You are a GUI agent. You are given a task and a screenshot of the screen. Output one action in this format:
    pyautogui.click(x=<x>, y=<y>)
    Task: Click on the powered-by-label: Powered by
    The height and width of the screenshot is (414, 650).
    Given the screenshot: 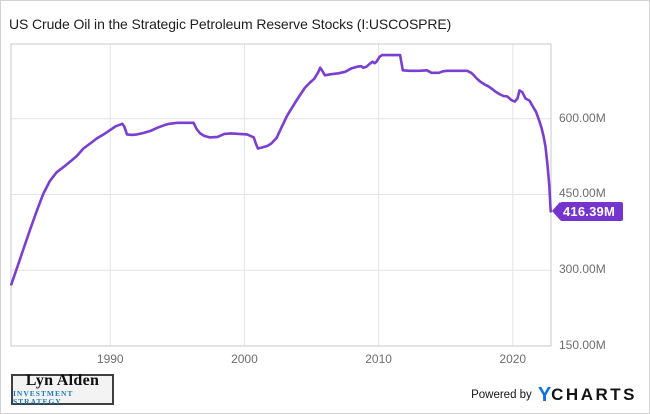 What is the action you would take?
    pyautogui.click(x=501, y=395)
    